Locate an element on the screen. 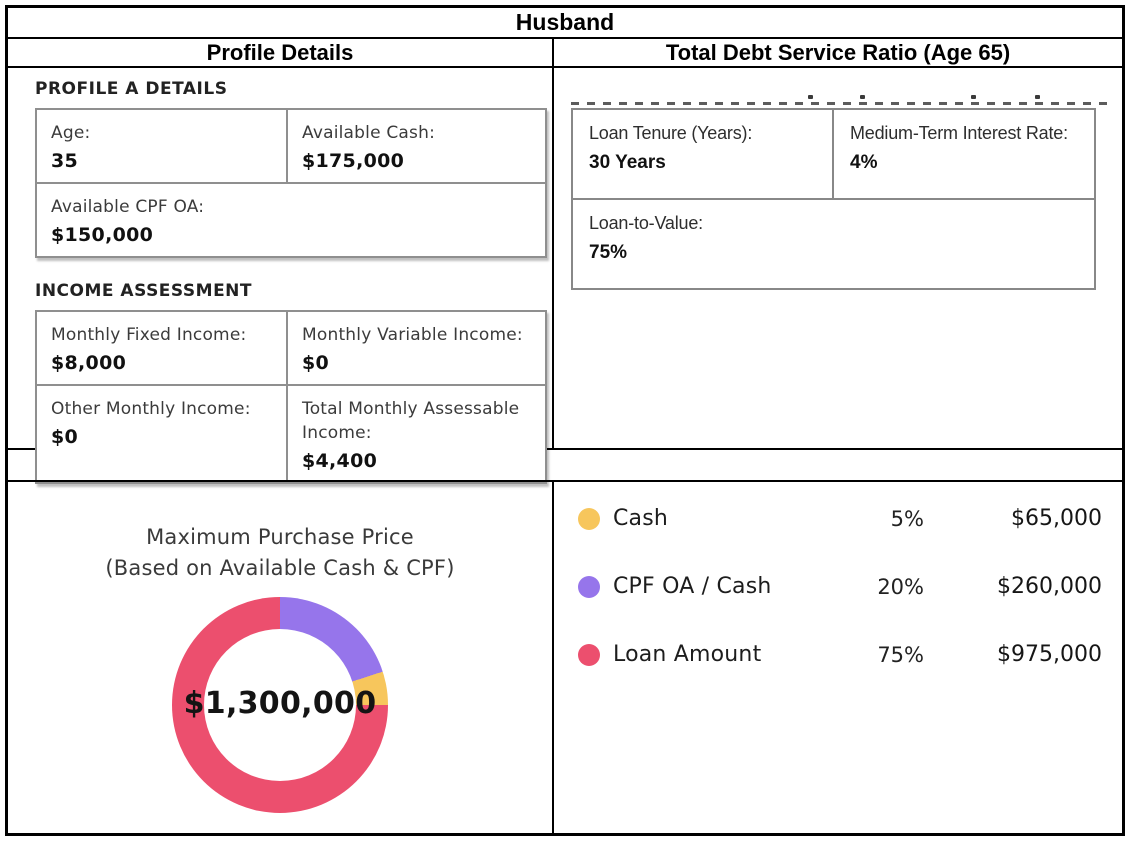  loan-legend-label: Loan Amount is located at coordinates (687, 654).